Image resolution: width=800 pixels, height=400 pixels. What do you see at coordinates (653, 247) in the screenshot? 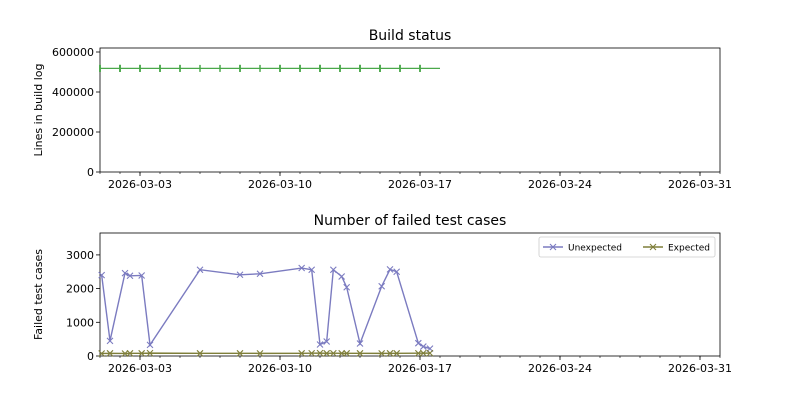
I see `legend-marker` at bounding box center [653, 247].